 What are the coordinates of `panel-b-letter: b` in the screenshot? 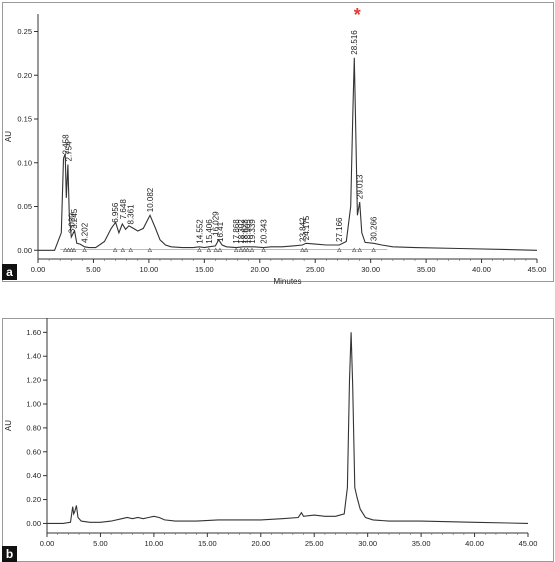 It's located at (9, 554).